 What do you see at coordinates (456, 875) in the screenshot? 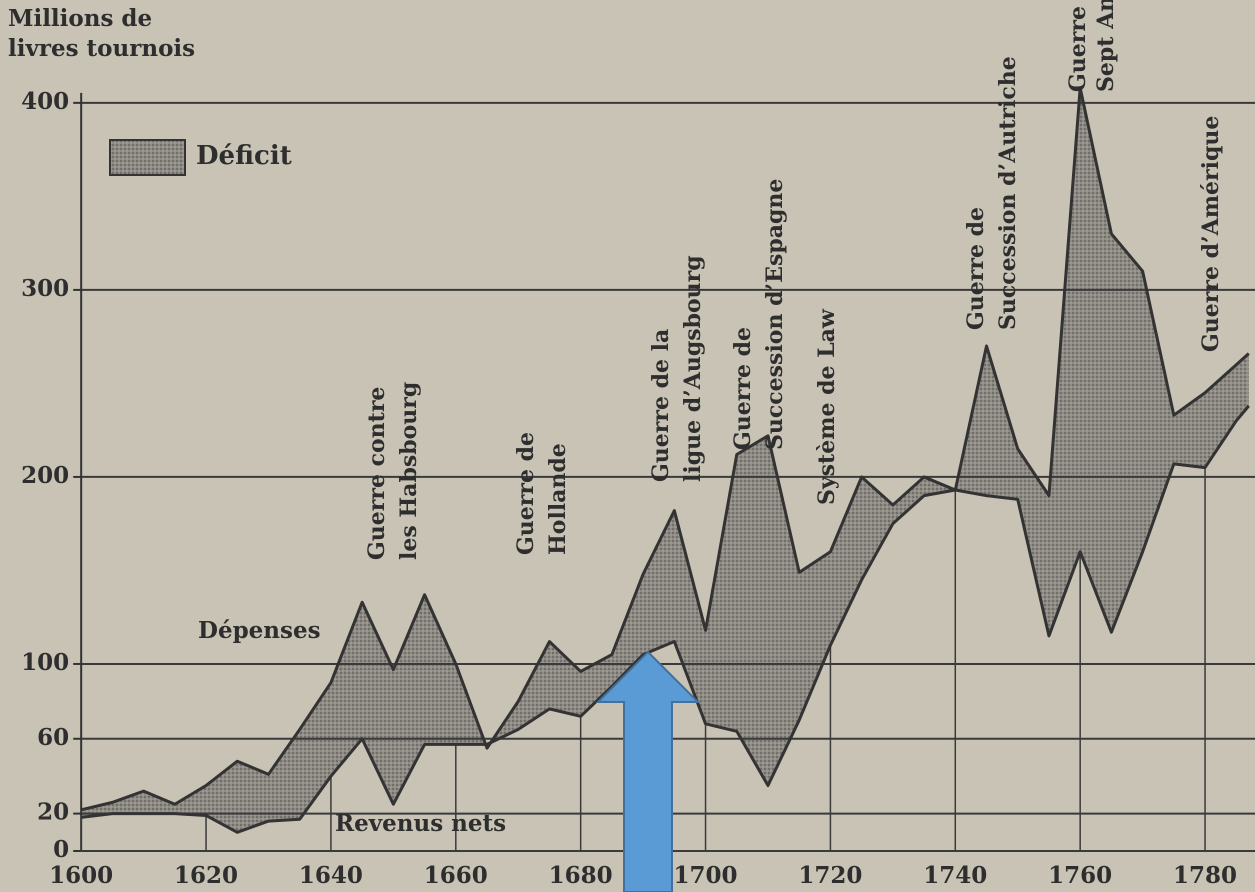
I see `x-tick-label: 1660` at bounding box center [456, 875].